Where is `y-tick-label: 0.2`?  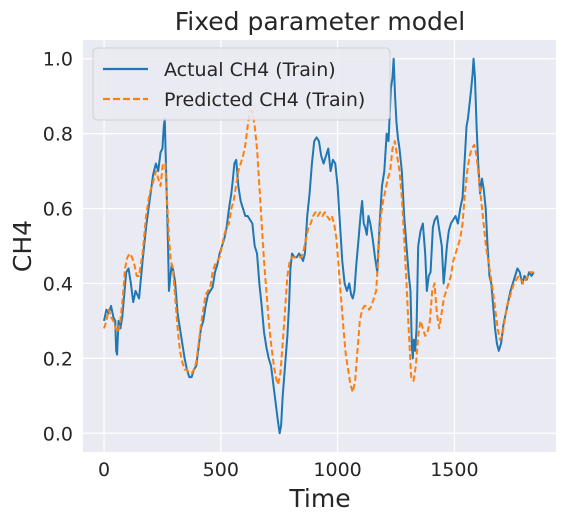 y-tick-label: 0.2 is located at coordinates (58, 359).